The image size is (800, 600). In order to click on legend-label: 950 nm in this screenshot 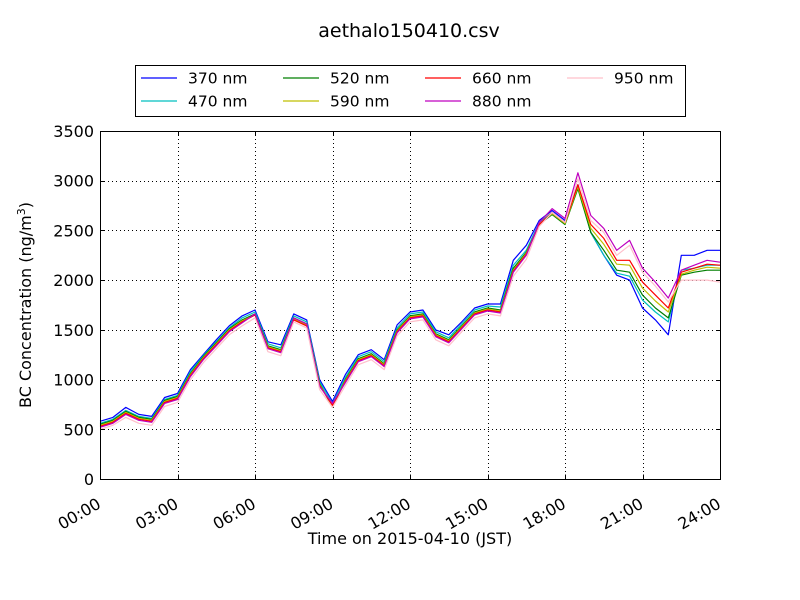, I will do `click(643, 79)`.